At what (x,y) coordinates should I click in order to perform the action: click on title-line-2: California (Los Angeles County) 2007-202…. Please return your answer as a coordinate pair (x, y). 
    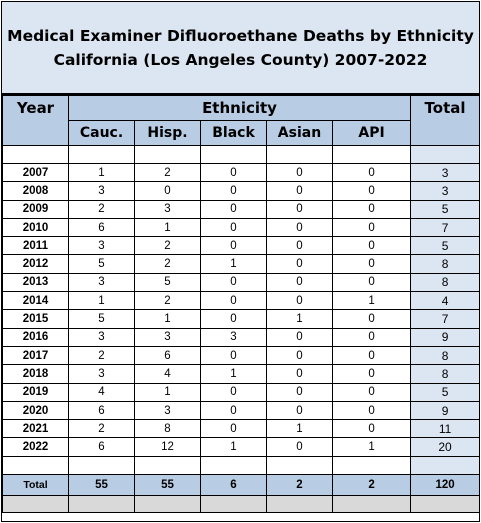
    Looking at the image, I should click on (240, 59).